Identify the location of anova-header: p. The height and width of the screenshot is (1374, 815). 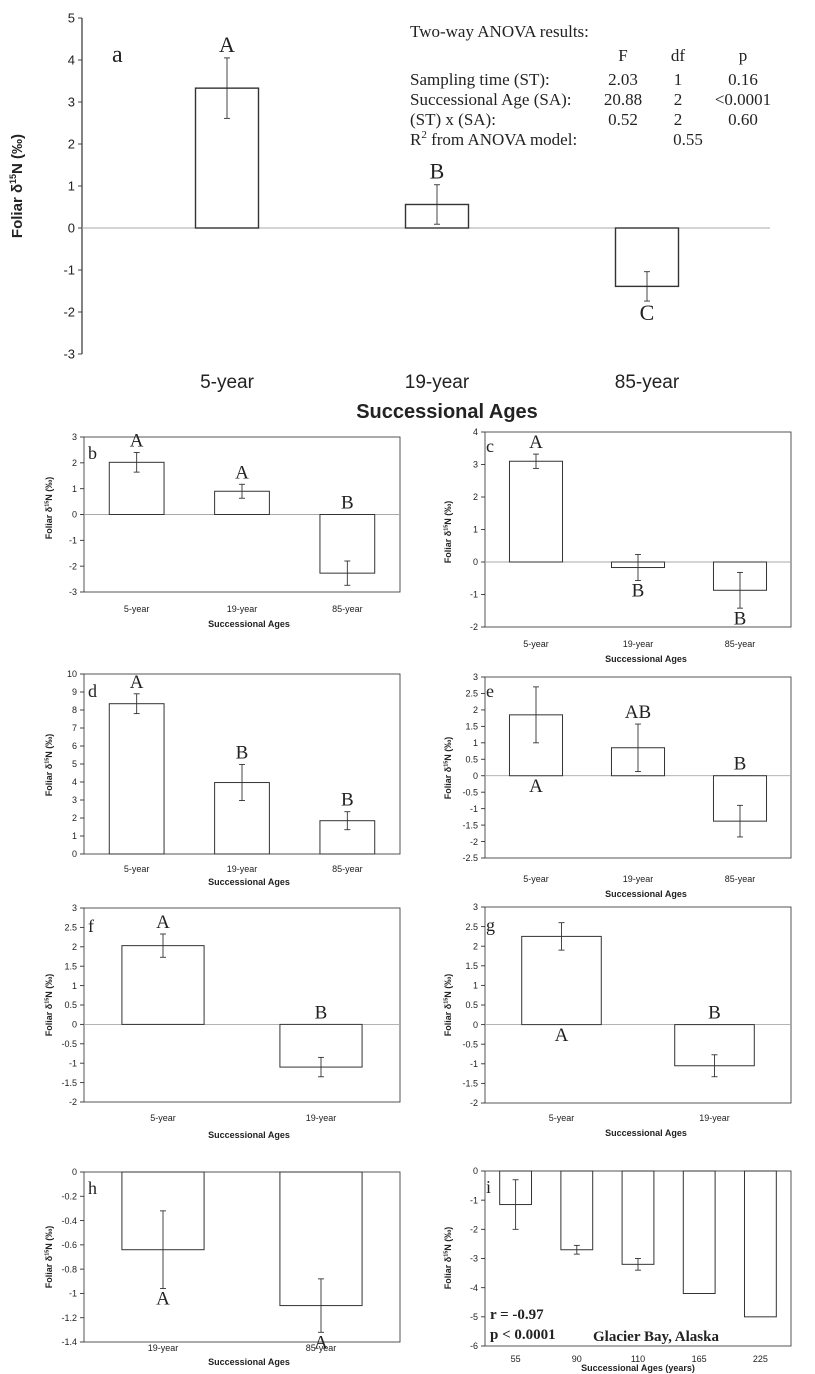
(743, 55).